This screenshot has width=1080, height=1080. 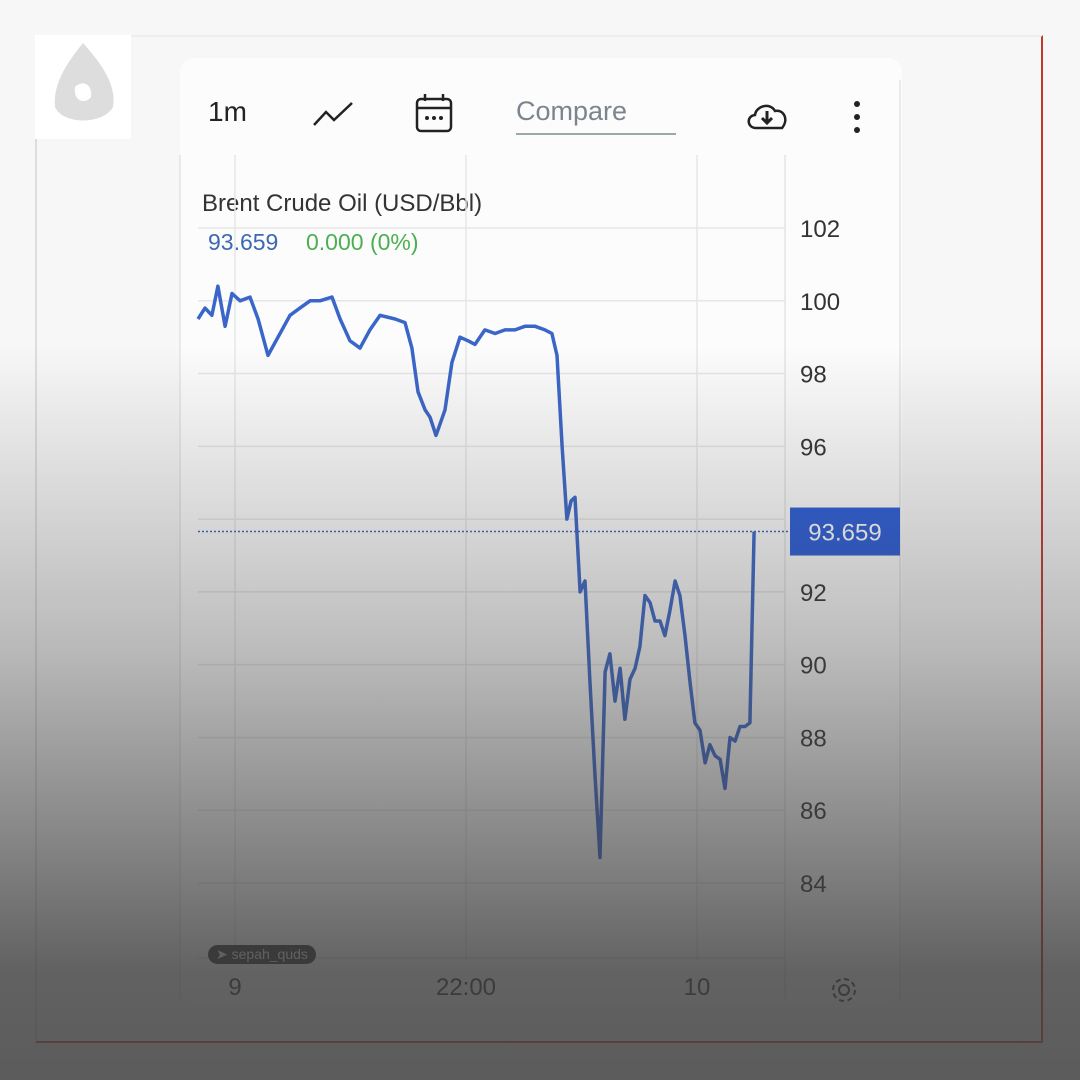 What do you see at coordinates (234, 987) in the screenshot?
I see `x-tick-label: 9` at bounding box center [234, 987].